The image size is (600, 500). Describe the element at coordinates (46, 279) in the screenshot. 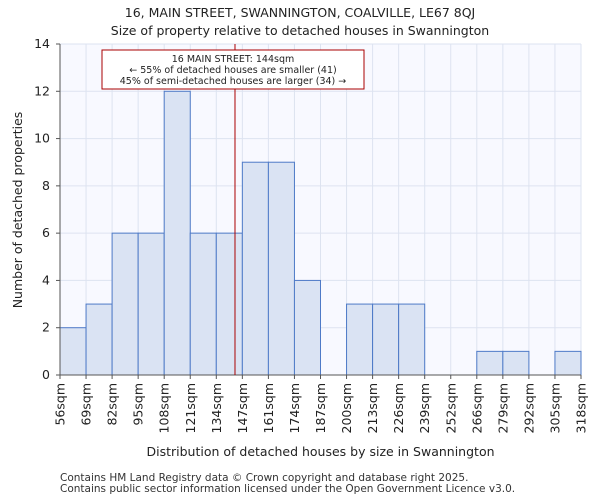

I see `y-tick-label: 4` at that location.